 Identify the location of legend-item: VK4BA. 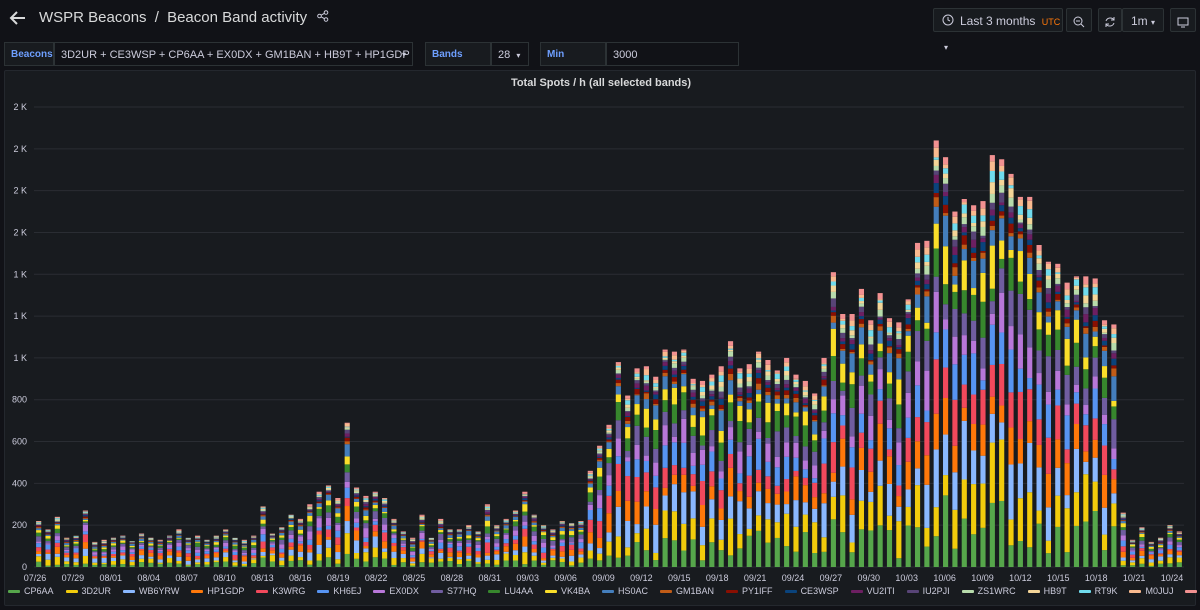
(567, 591).